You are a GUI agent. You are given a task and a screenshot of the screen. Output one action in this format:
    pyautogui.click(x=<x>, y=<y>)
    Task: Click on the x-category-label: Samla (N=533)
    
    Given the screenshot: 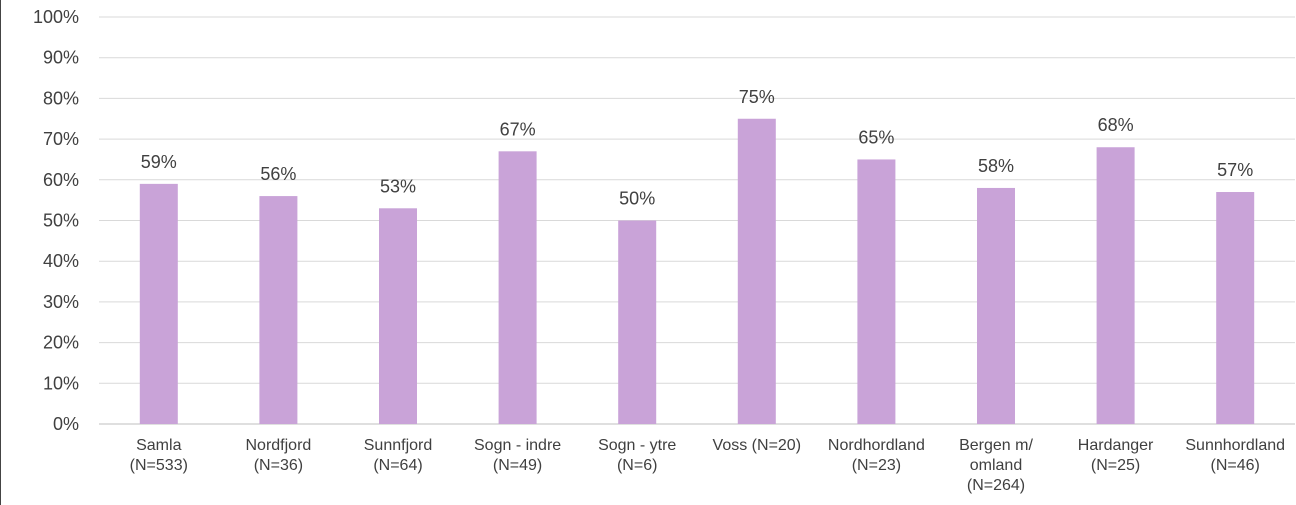 What is the action you would take?
    pyautogui.click(x=159, y=455)
    